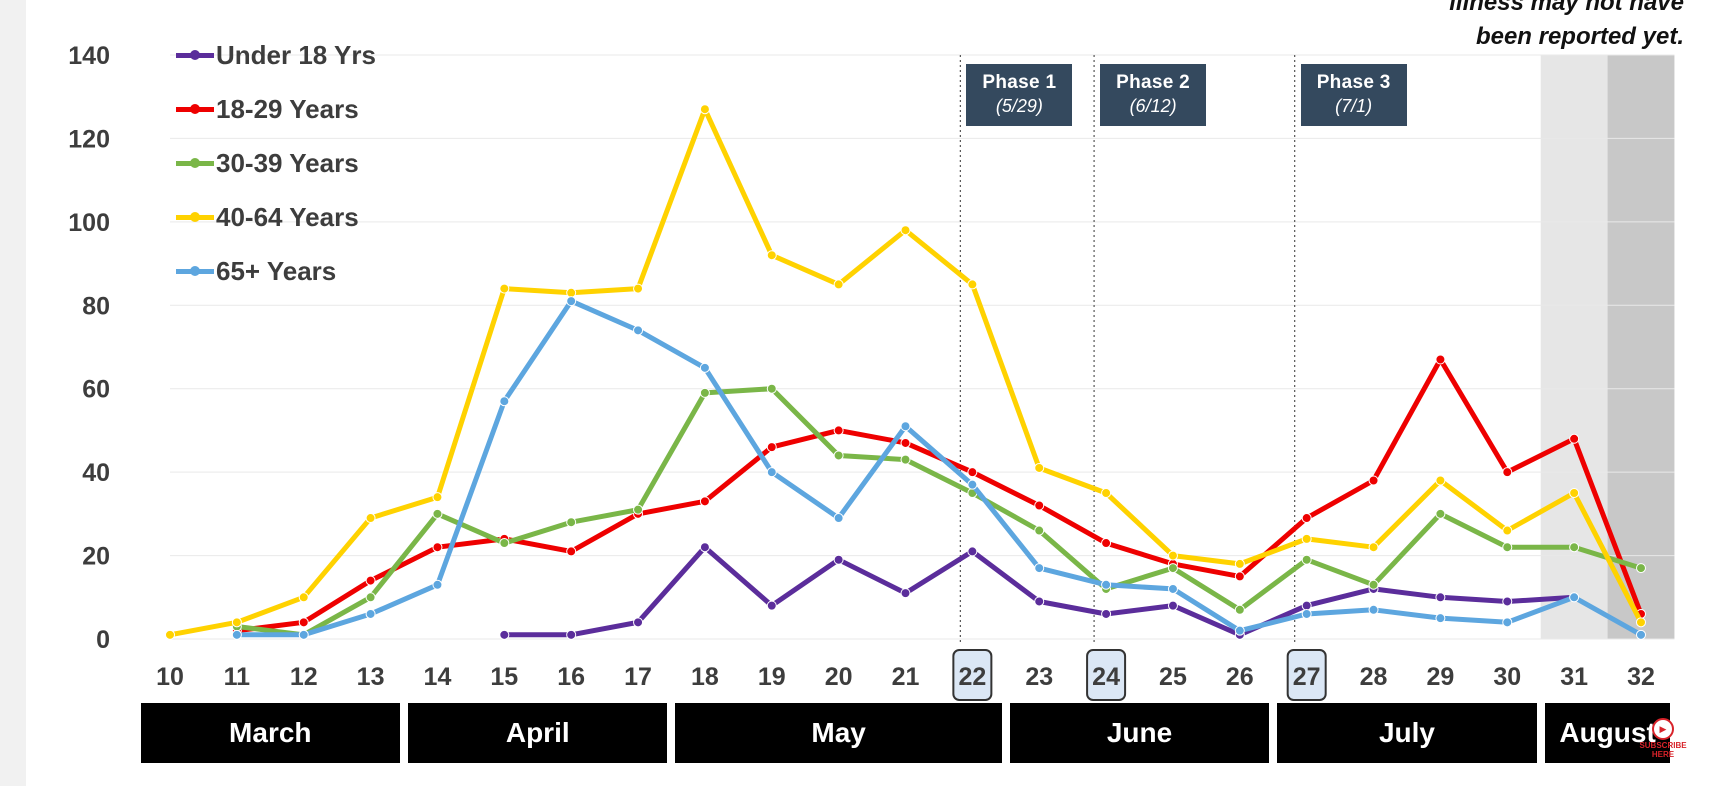 Image resolution: width=1726 pixels, height=786 pixels. Describe the element at coordinates (1354, 106) in the screenshot. I see `phase-date: (7/1)` at that location.